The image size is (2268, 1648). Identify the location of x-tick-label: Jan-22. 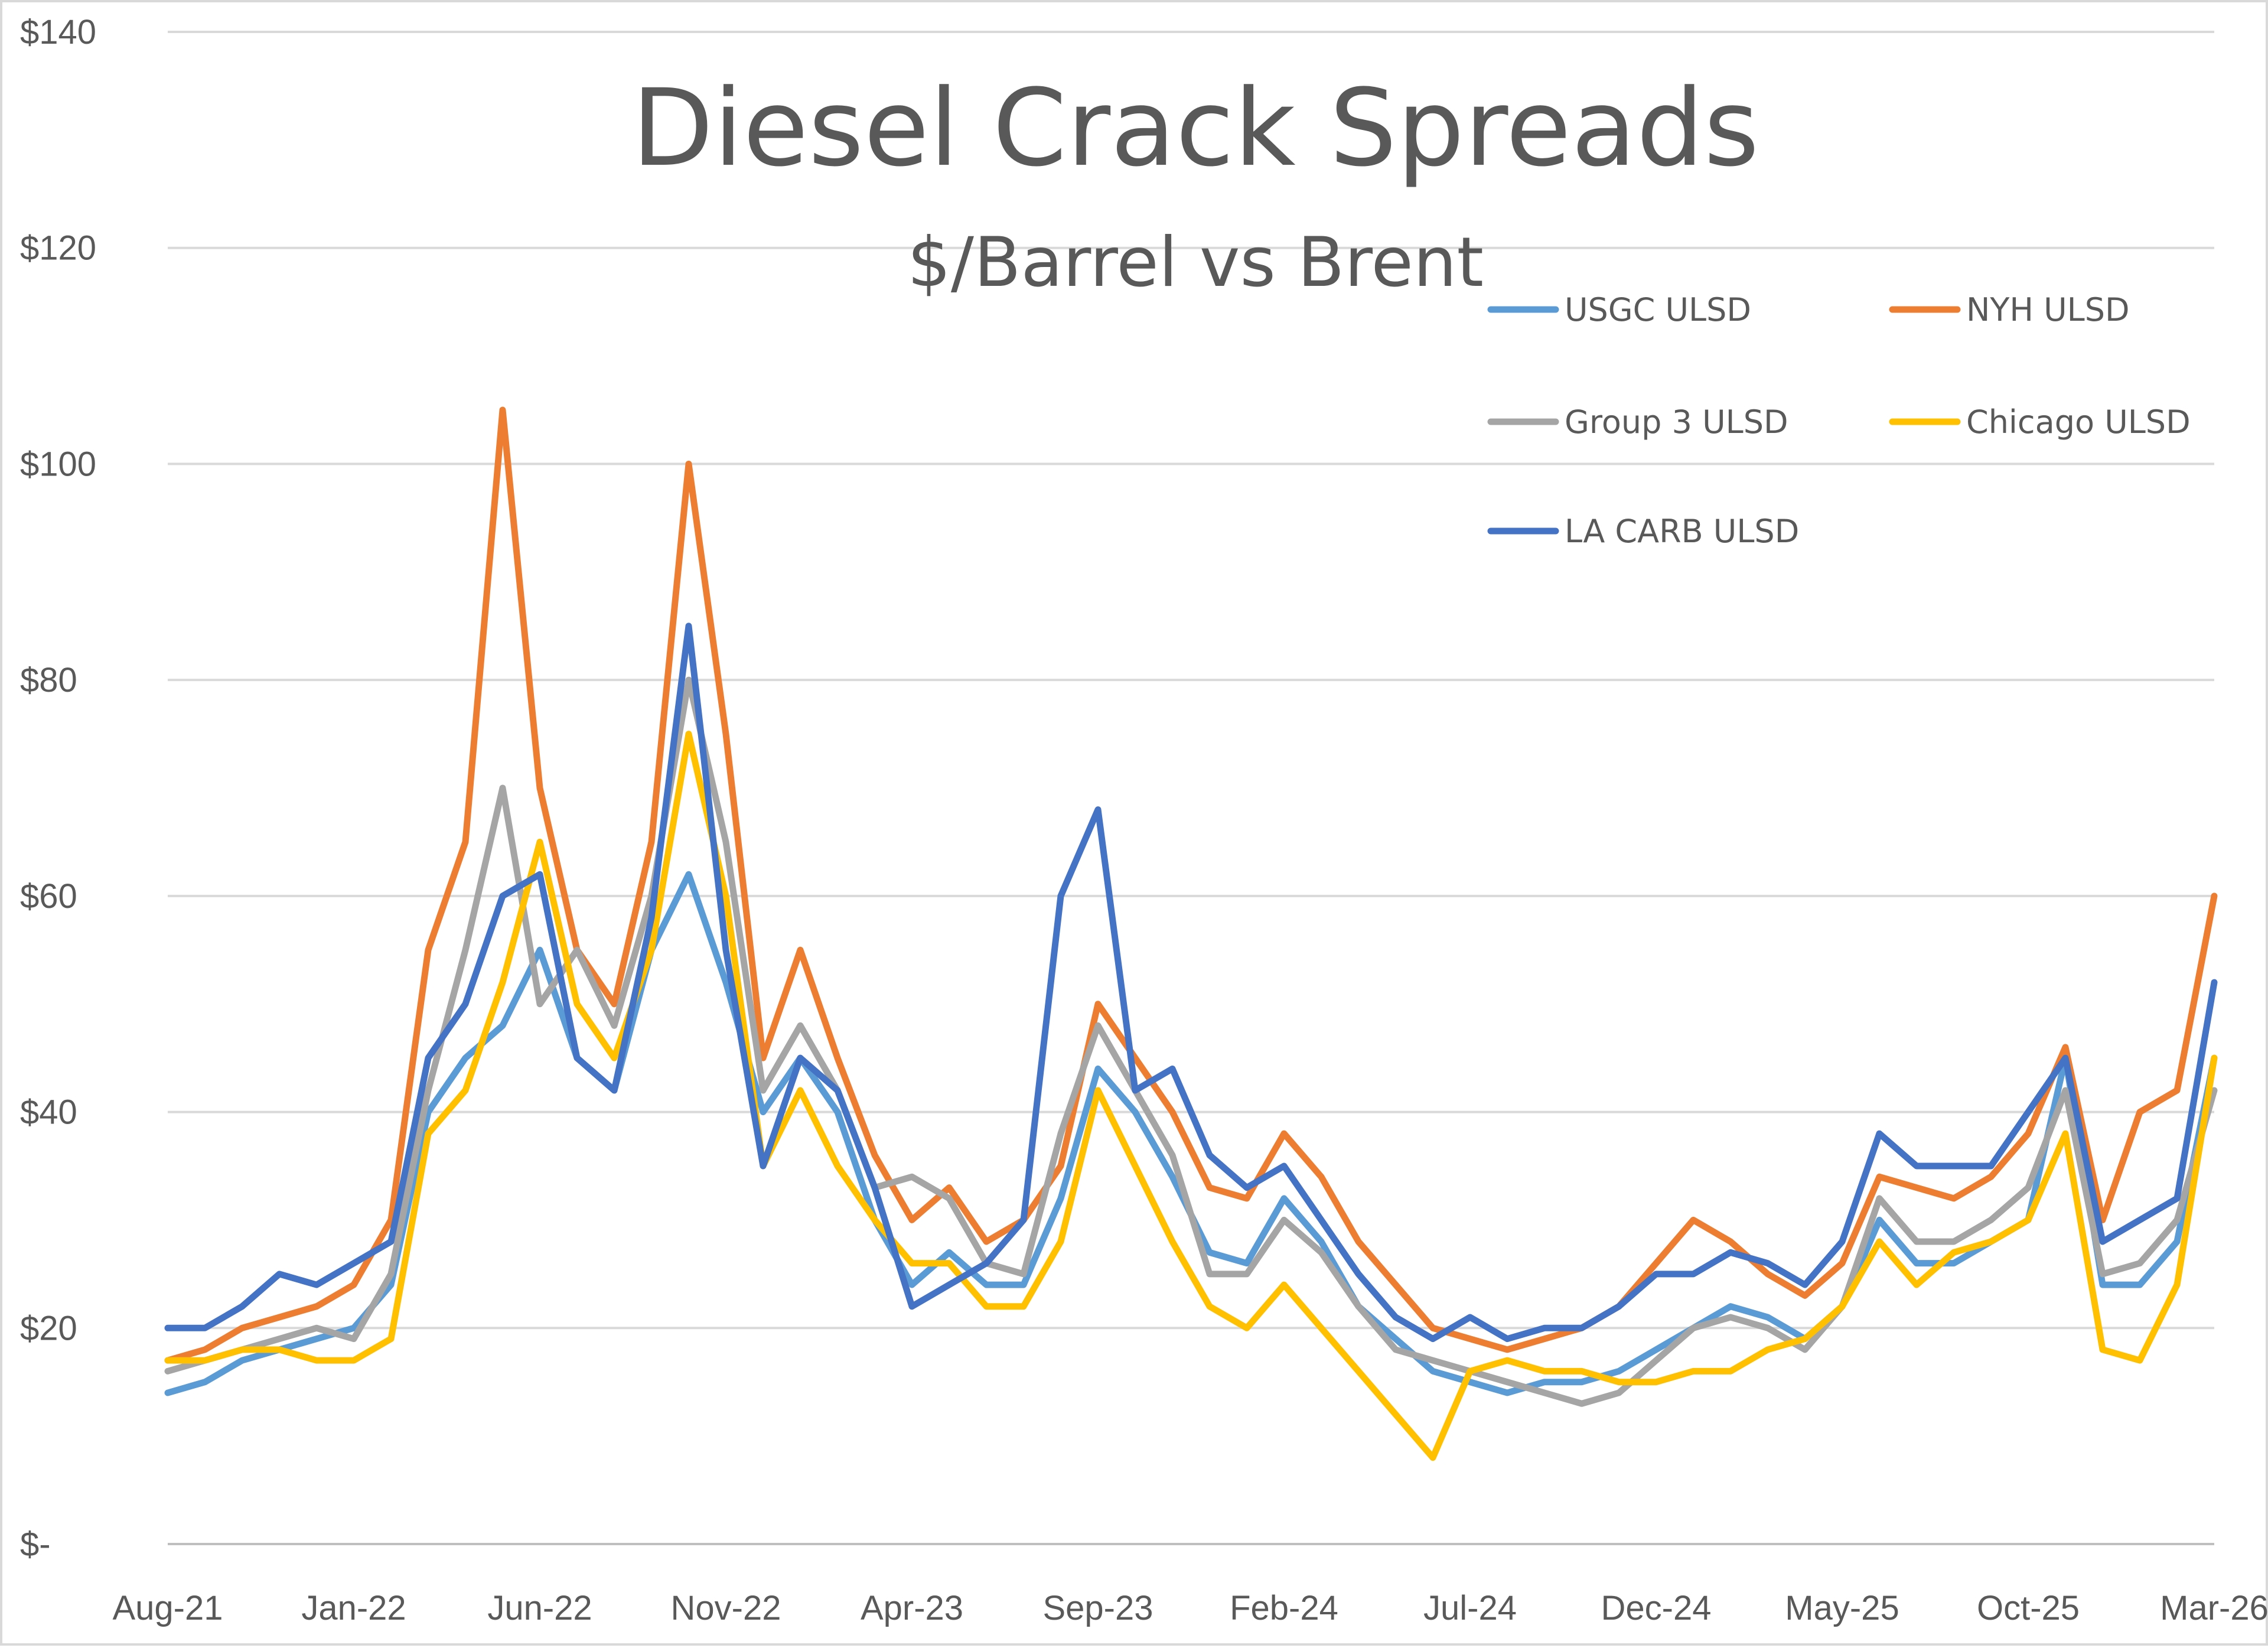
(353, 1608).